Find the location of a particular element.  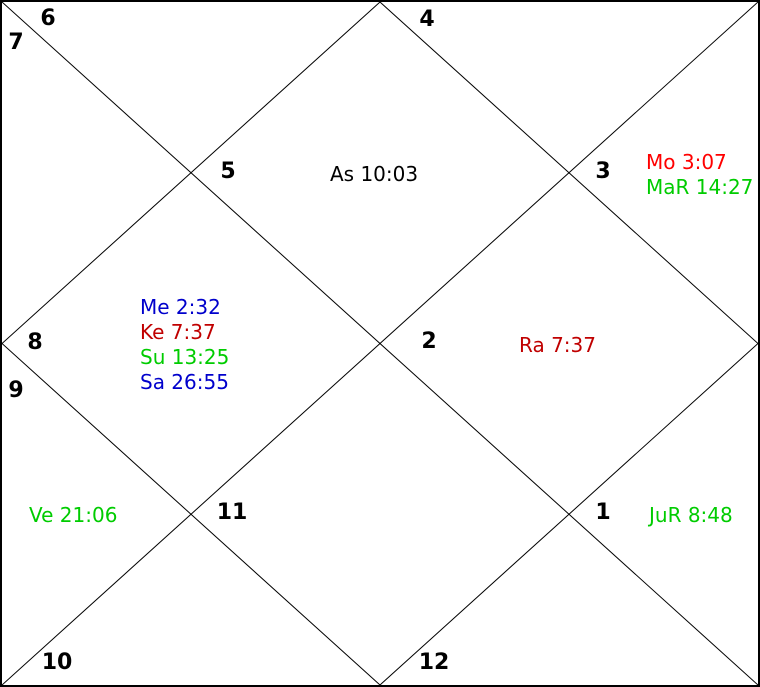

house-number-5: 5 is located at coordinates (228, 171).